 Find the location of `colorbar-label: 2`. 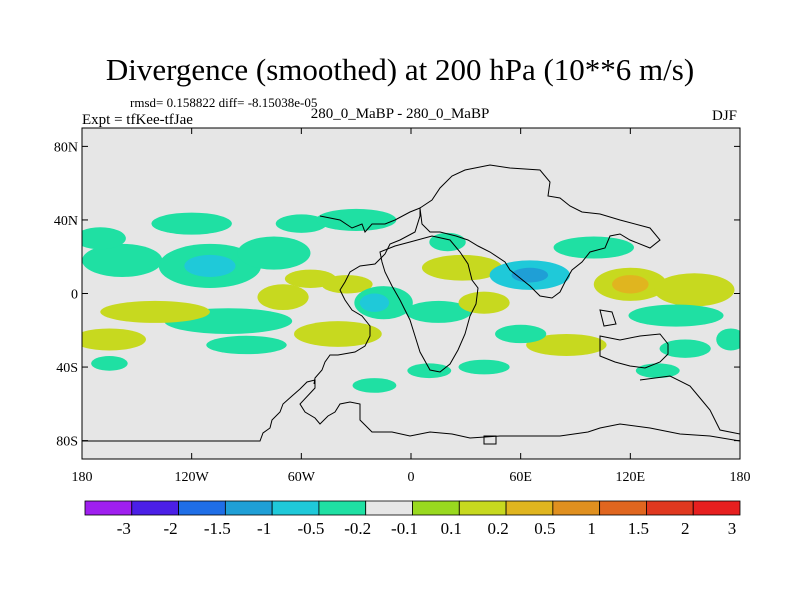

colorbar-label: 2 is located at coordinates (685, 528).